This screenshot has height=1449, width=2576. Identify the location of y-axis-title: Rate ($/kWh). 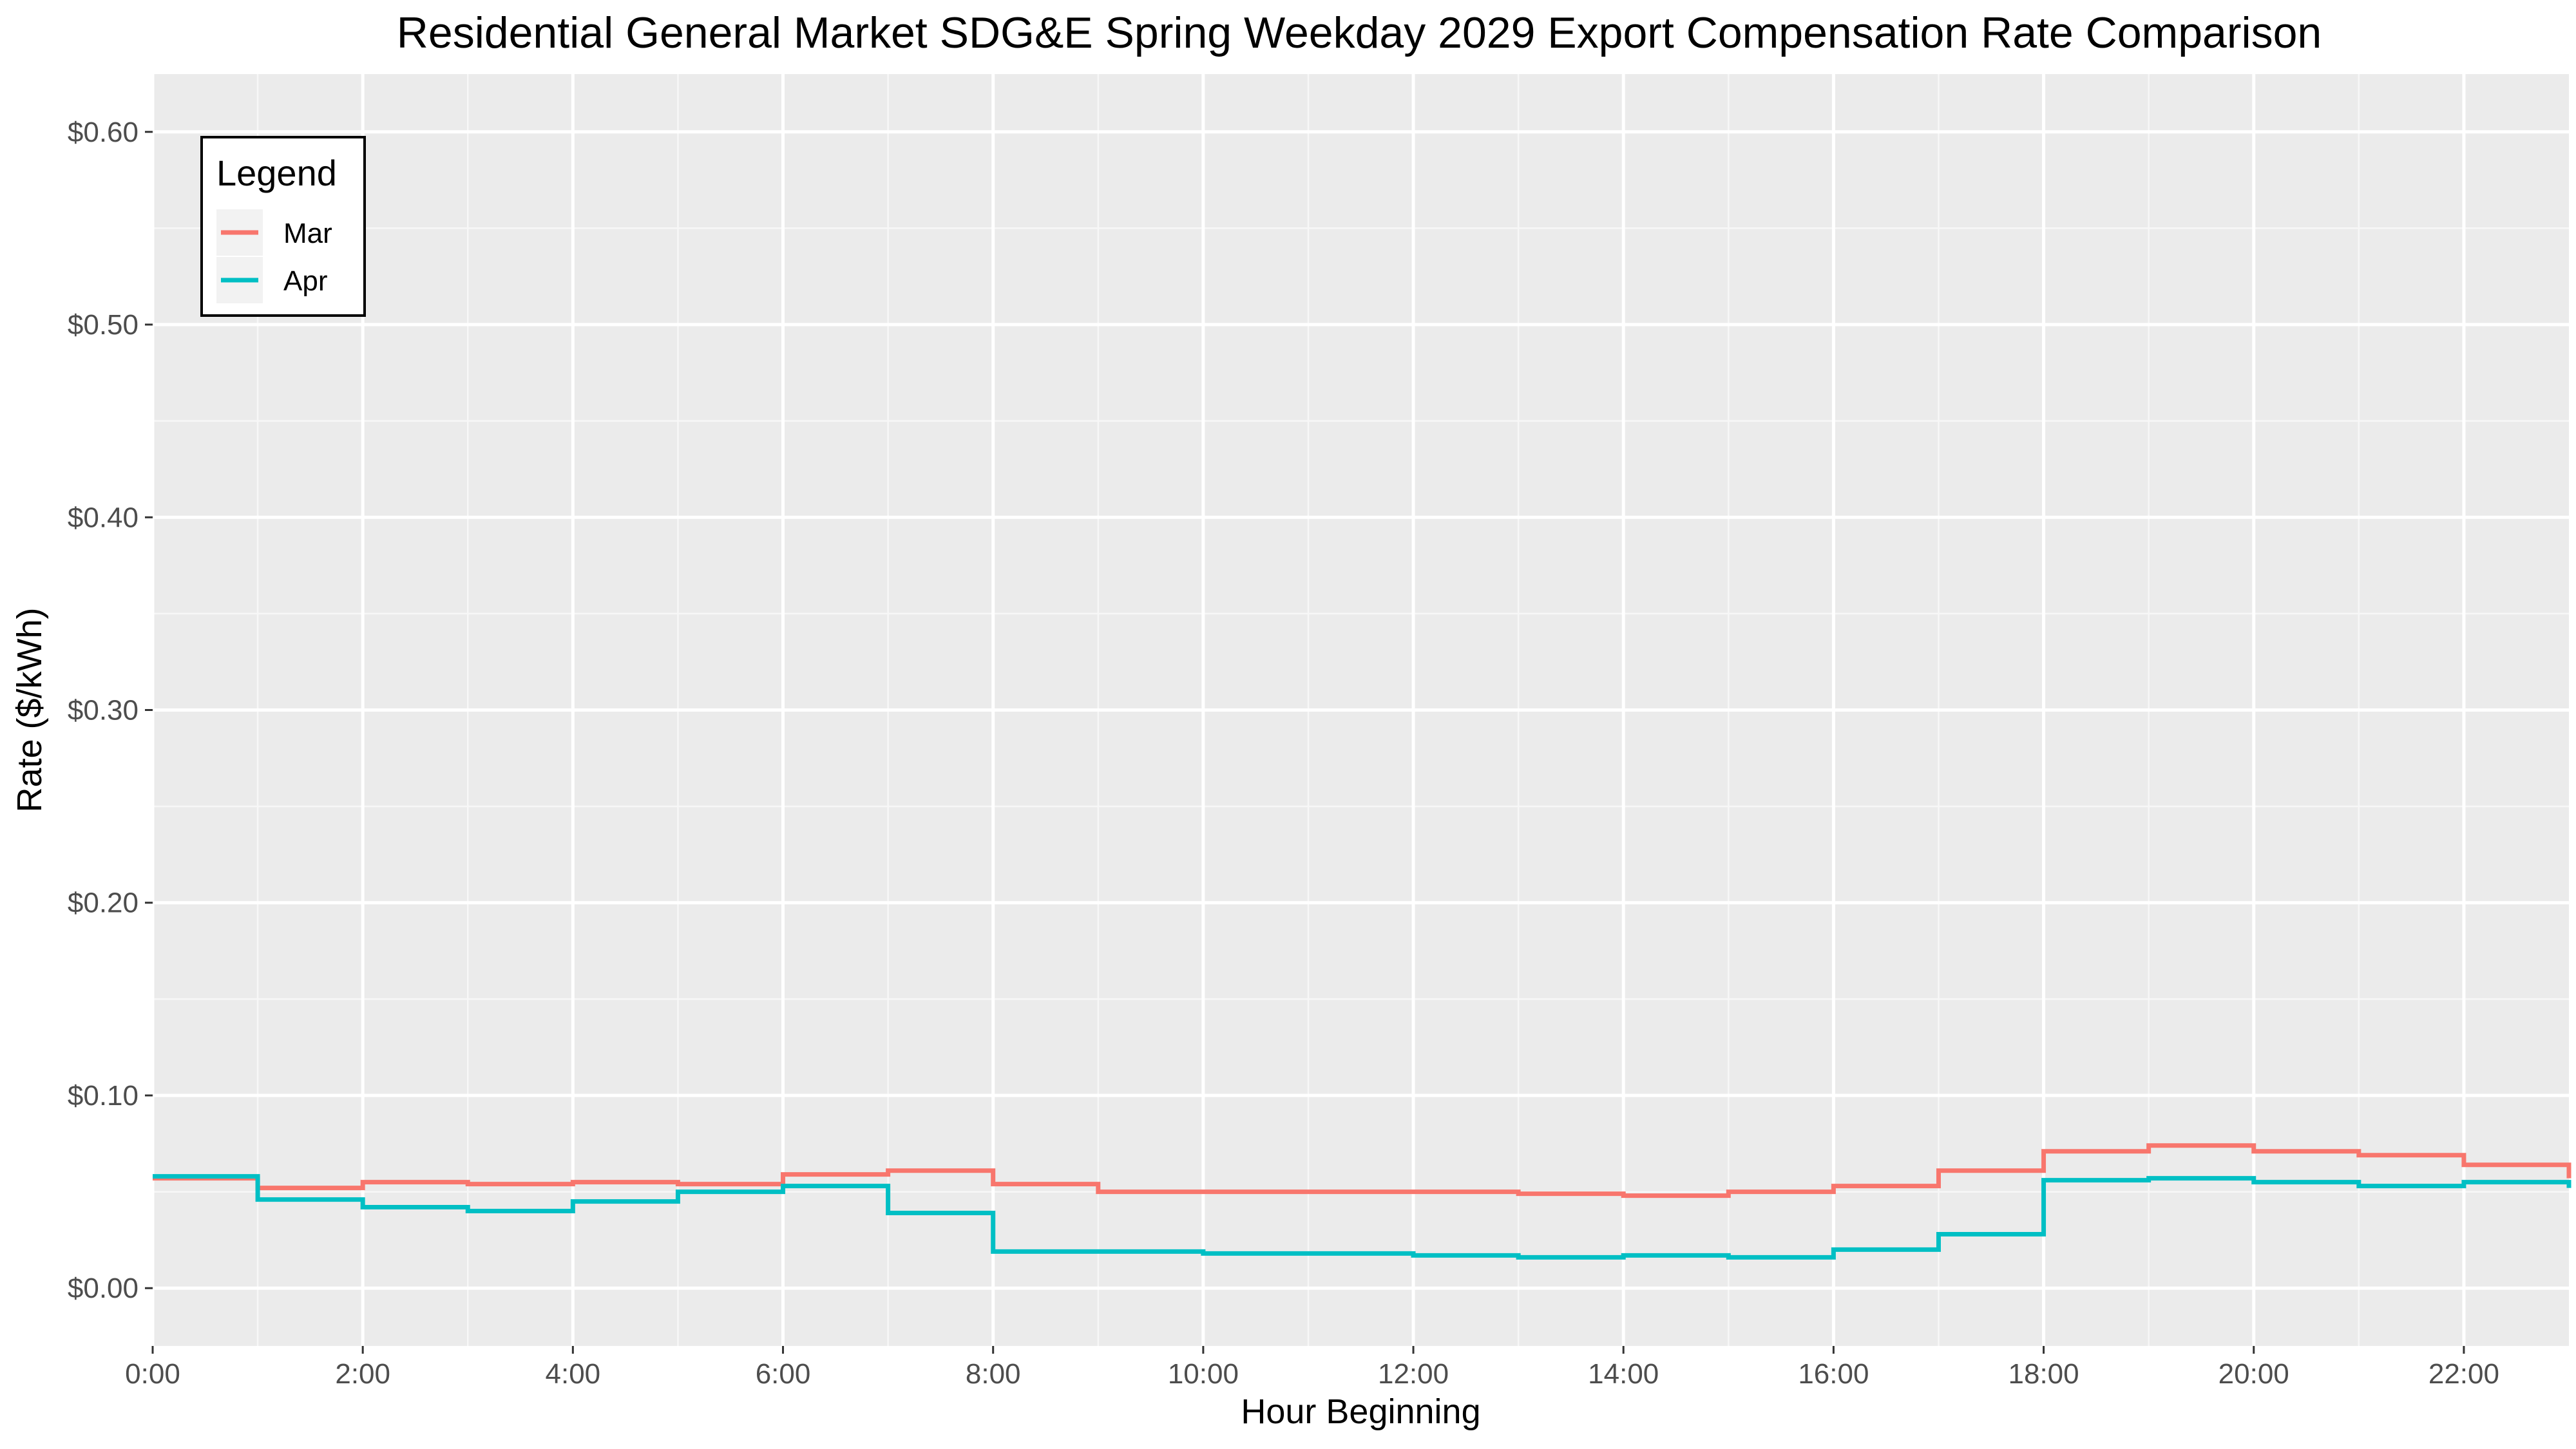
(29, 710).